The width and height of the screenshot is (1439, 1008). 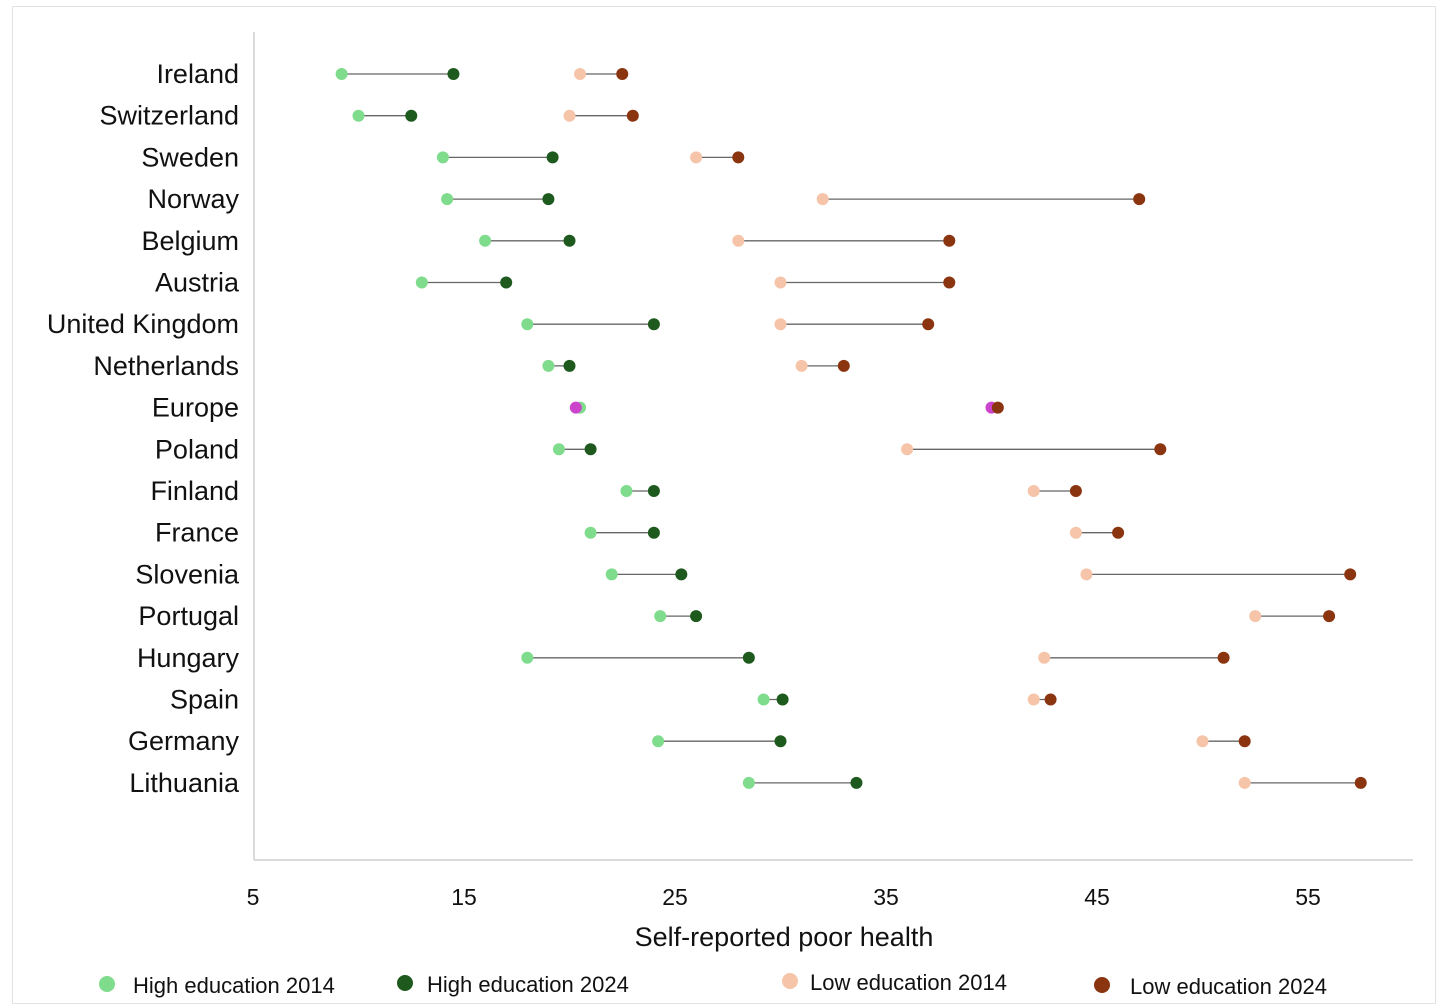 I want to click on point-low-education-2024-belgium, so click(x=949, y=241).